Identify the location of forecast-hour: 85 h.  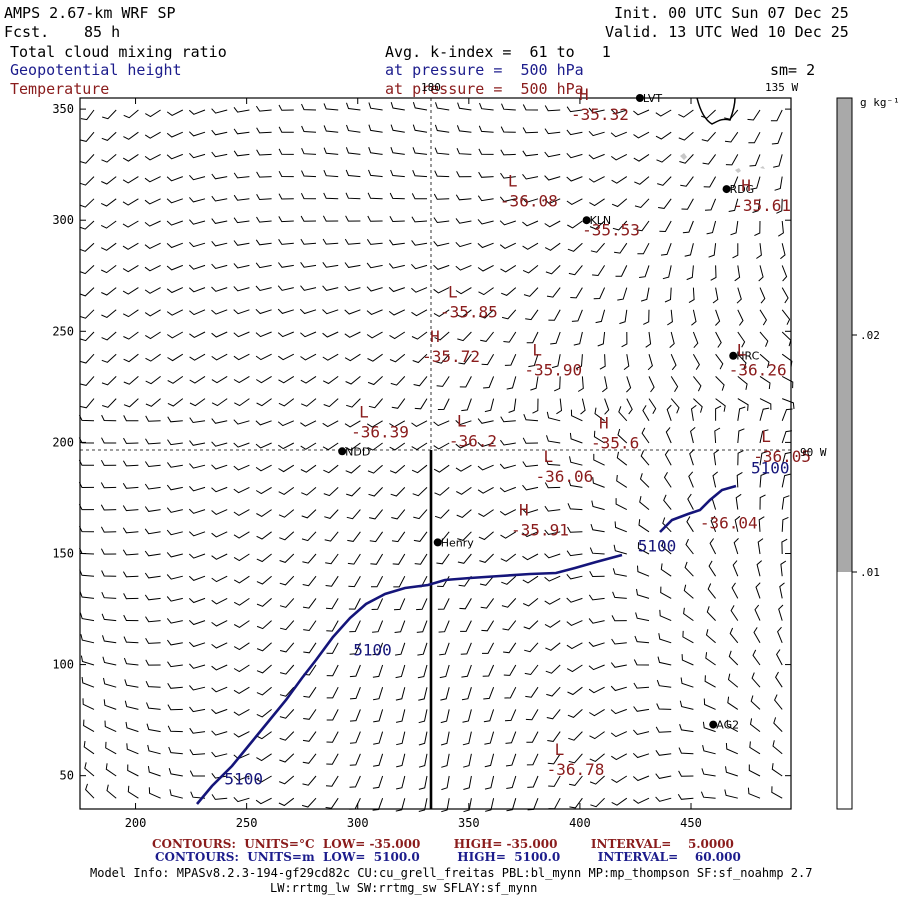
(102, 32).